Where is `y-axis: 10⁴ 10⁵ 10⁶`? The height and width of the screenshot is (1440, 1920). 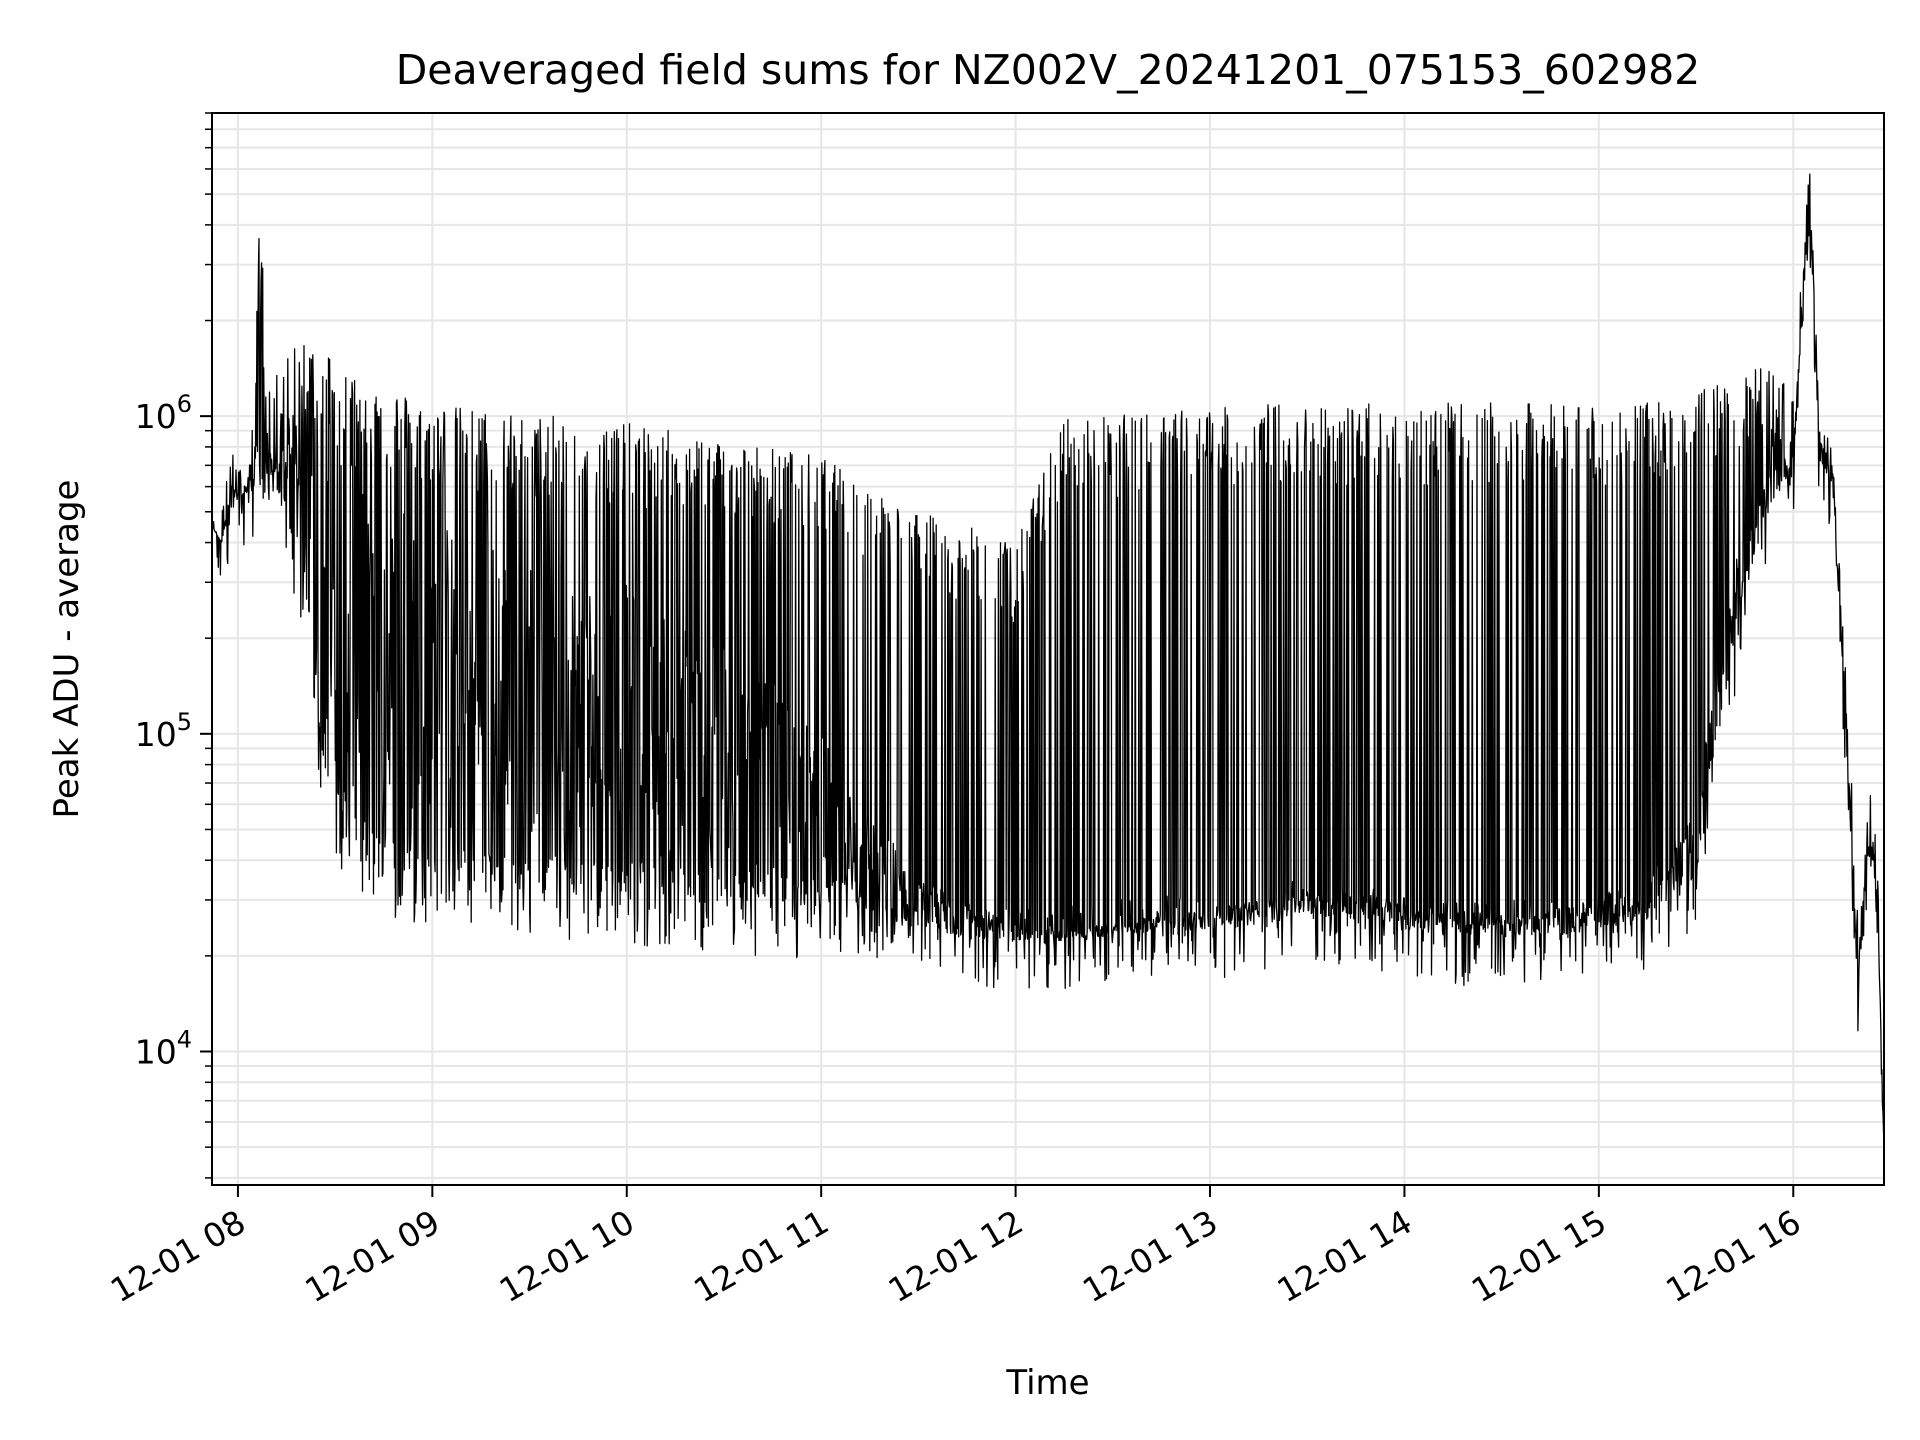
y-axis: 10⁴ 10⁵ 10⁶ is located at coordinates (173, 645).